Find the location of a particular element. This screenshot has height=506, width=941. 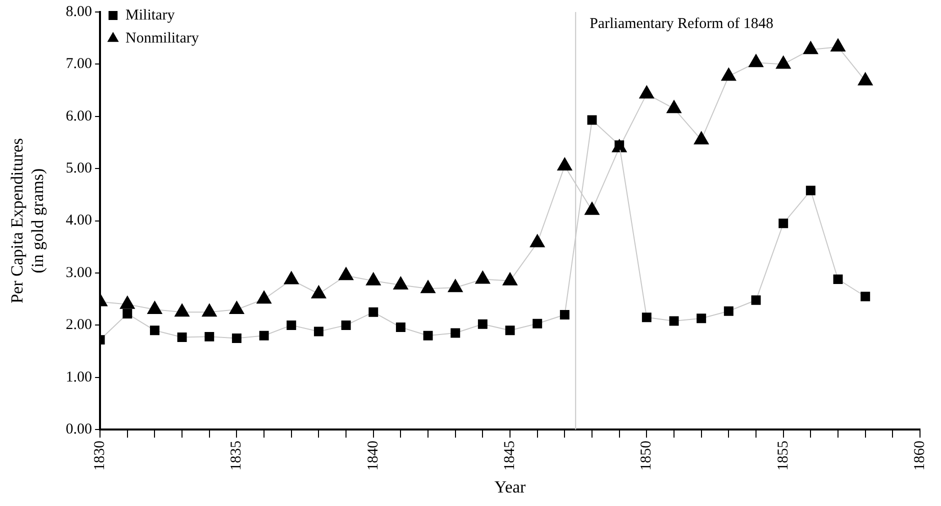

x-tick-label: 1830 is located at coordinates (100, 455).